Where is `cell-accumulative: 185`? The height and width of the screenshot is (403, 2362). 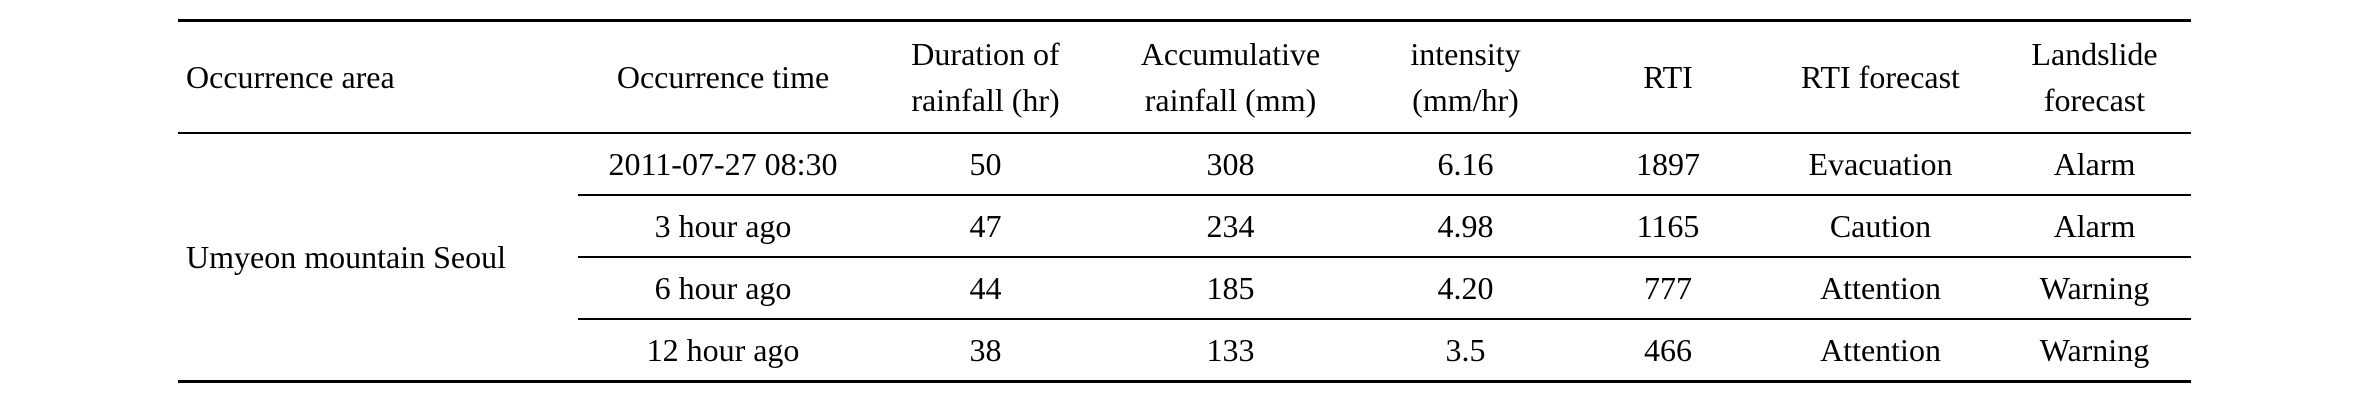 cell-accumulative: 185 is located at coordinates (1230, 288).